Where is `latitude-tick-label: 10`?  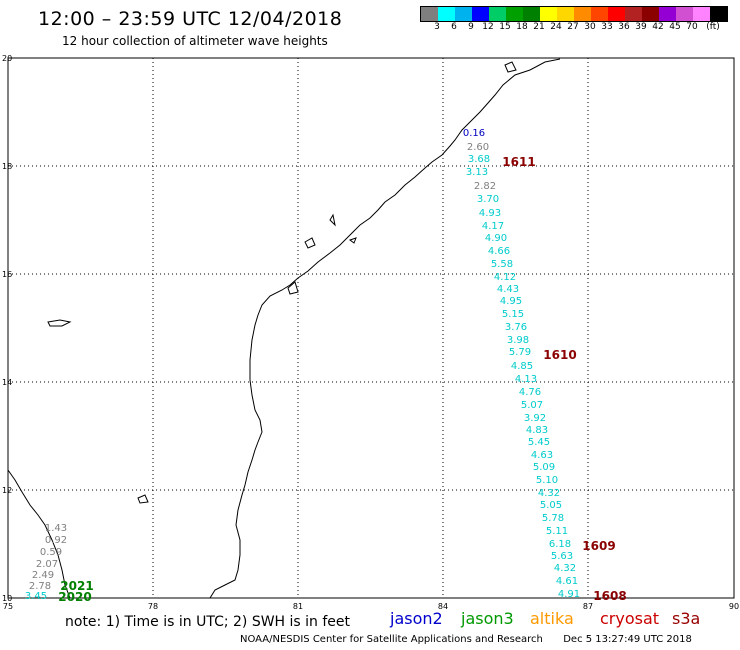
latitude-tick-label: 10 is located at coordinates (7, 598).